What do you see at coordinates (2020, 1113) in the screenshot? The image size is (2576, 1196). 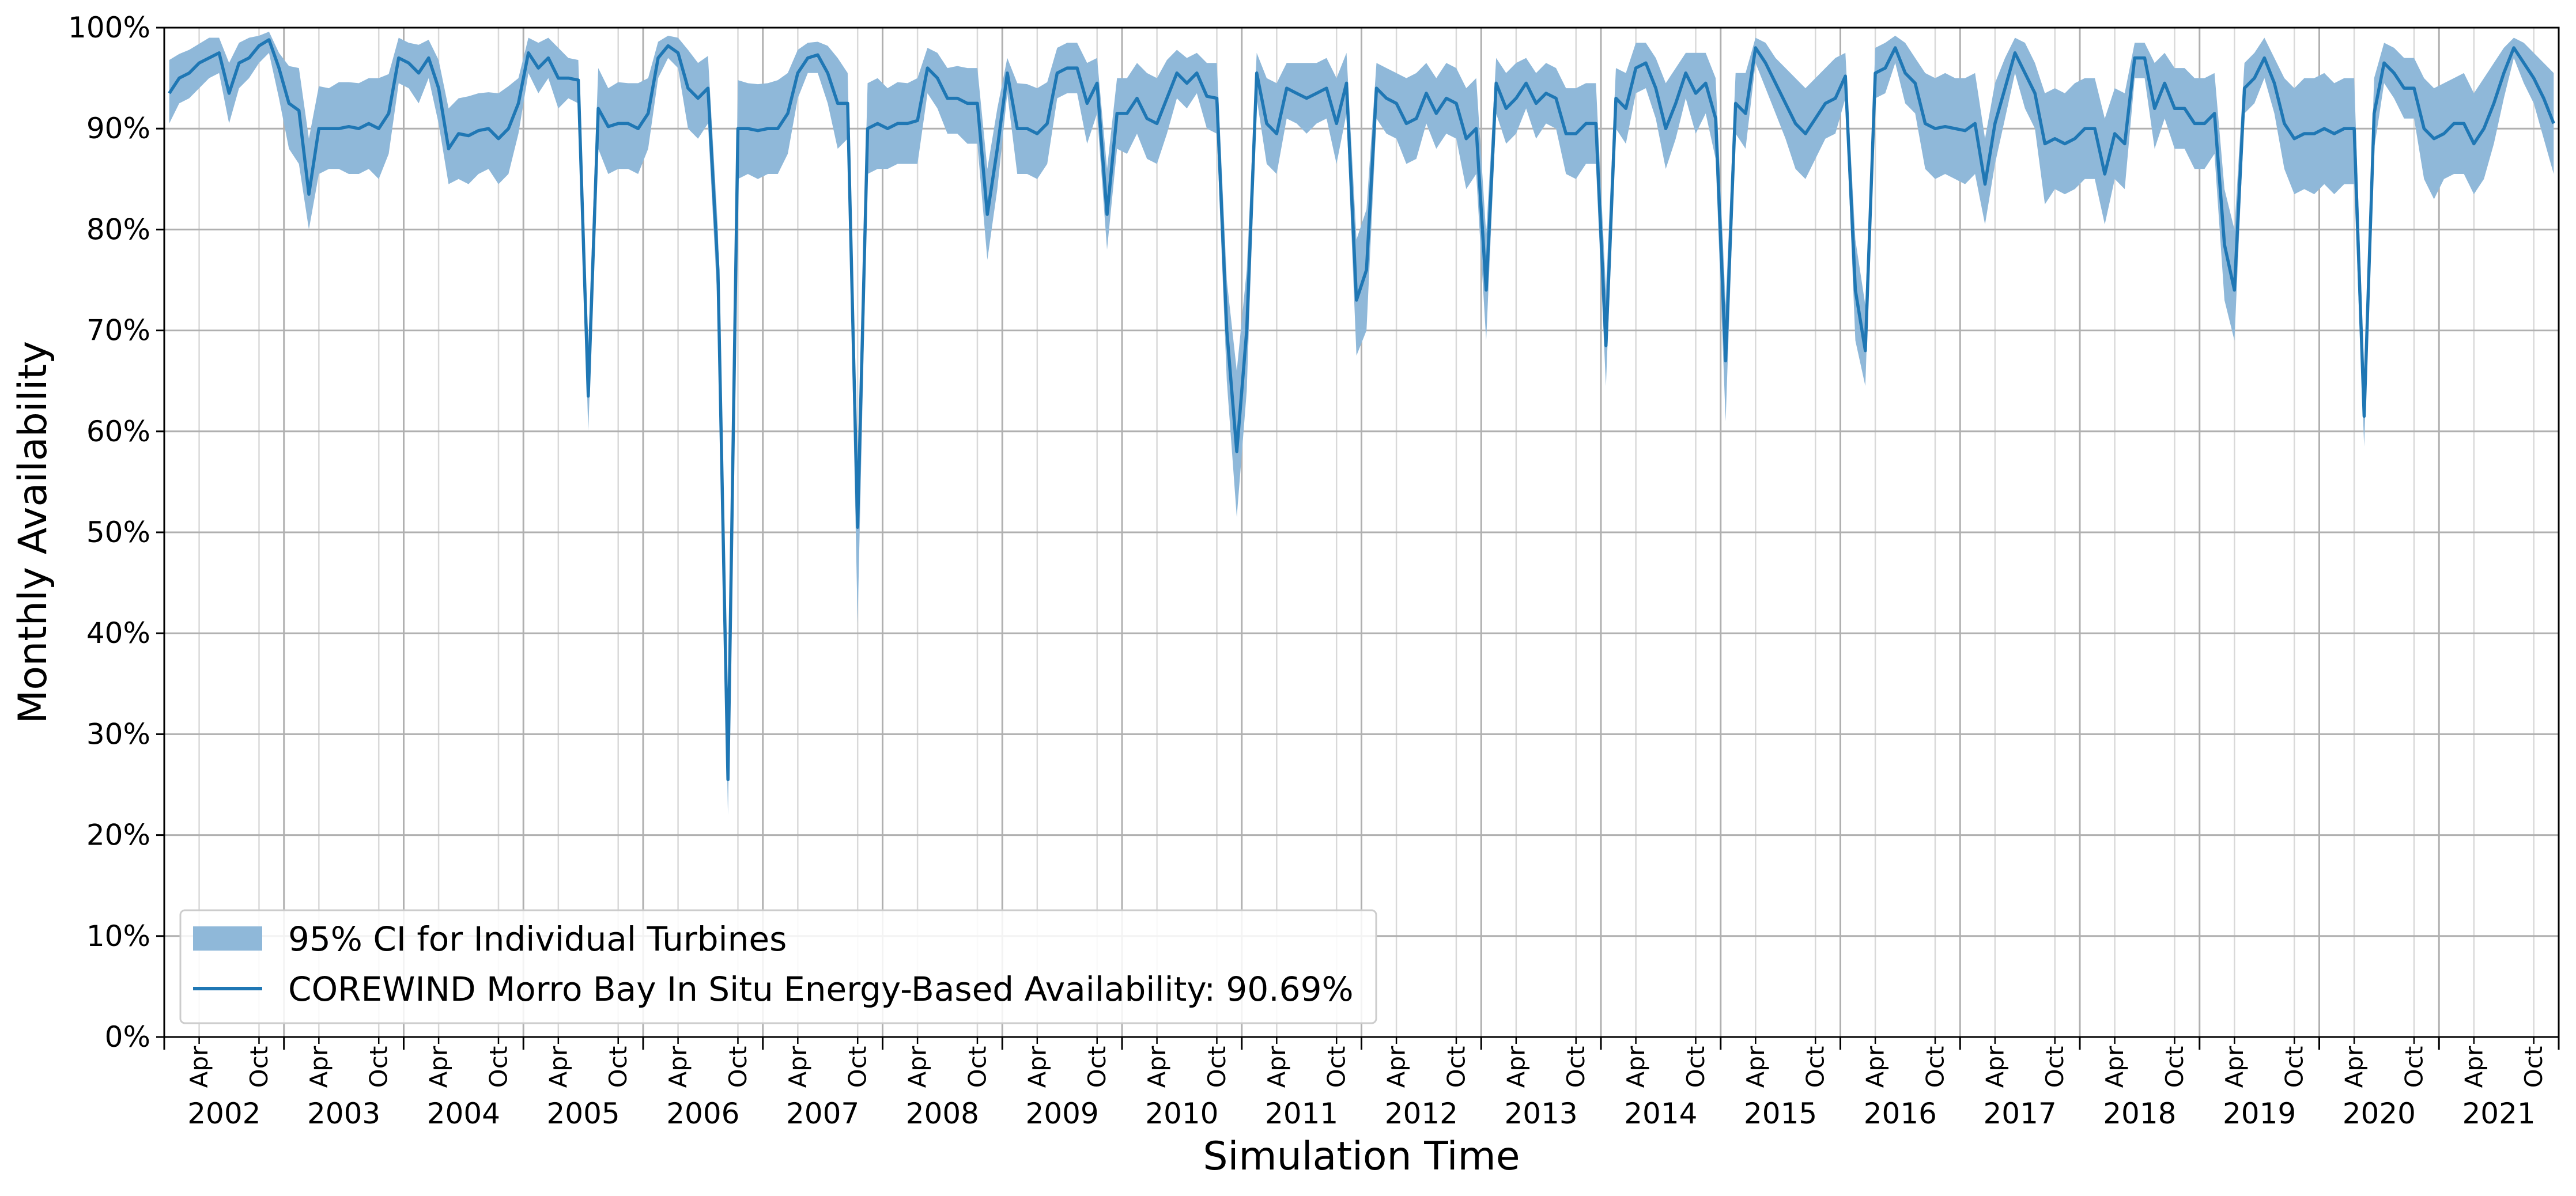 I see `year-tick-label: 2017` at bounding box center [2020, 1113].